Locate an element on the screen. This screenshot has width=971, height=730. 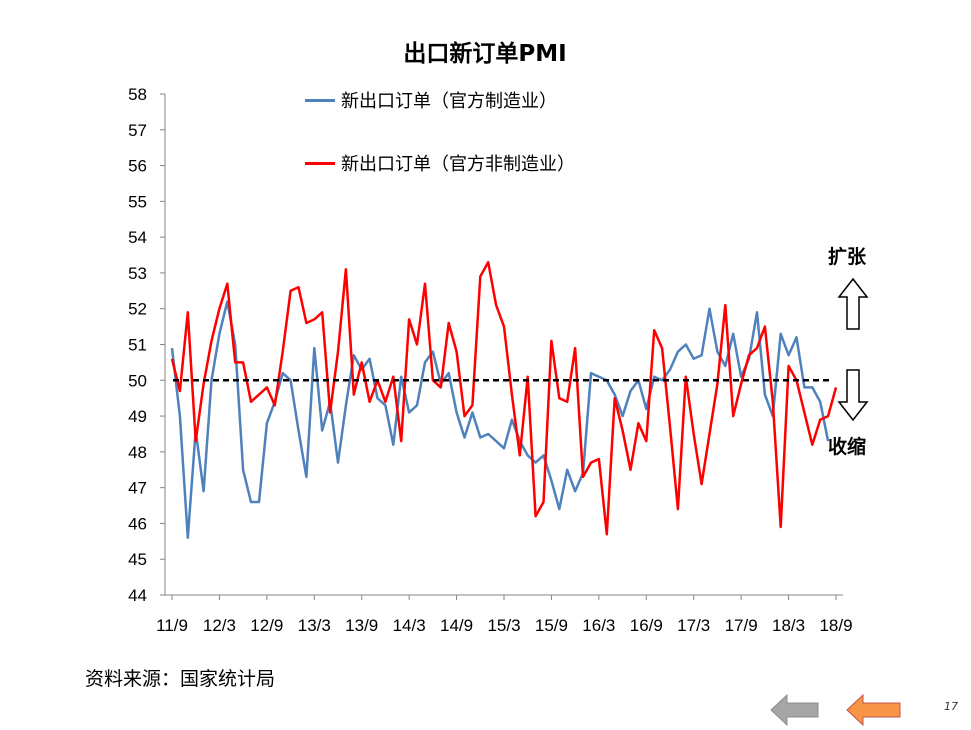
y-tick-label: 56 is located at coordinates (137, 166).